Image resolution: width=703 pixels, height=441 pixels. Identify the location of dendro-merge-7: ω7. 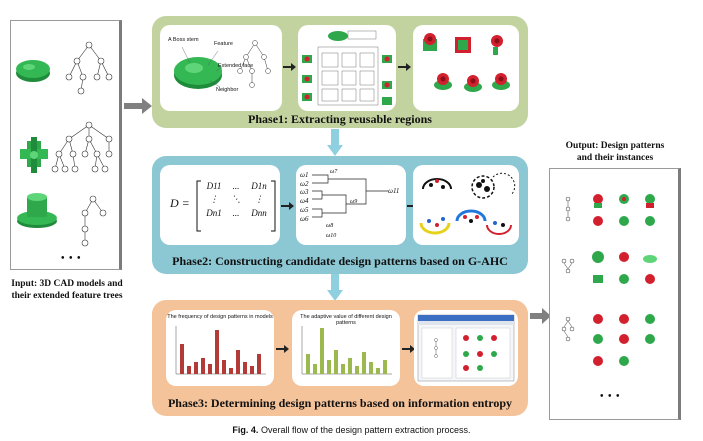
(334, 172).